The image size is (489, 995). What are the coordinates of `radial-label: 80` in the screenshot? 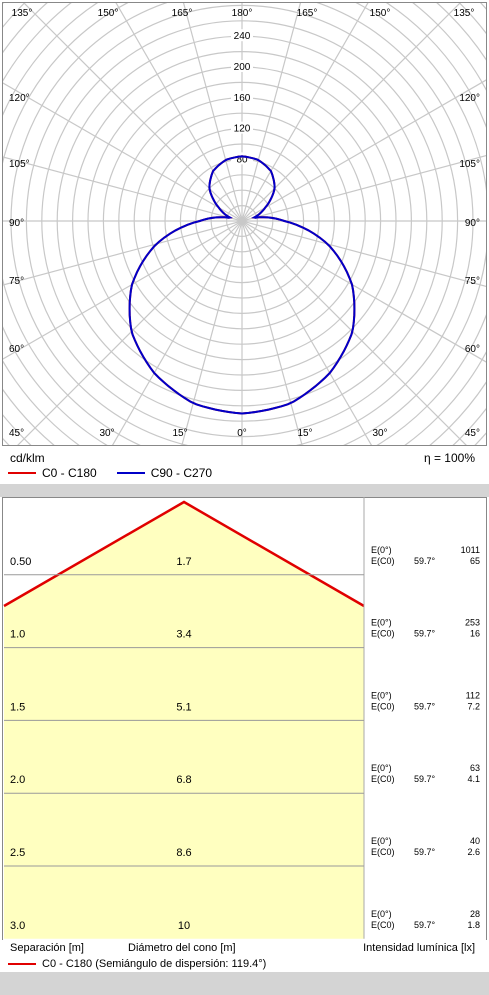 It's located at (242, 159).